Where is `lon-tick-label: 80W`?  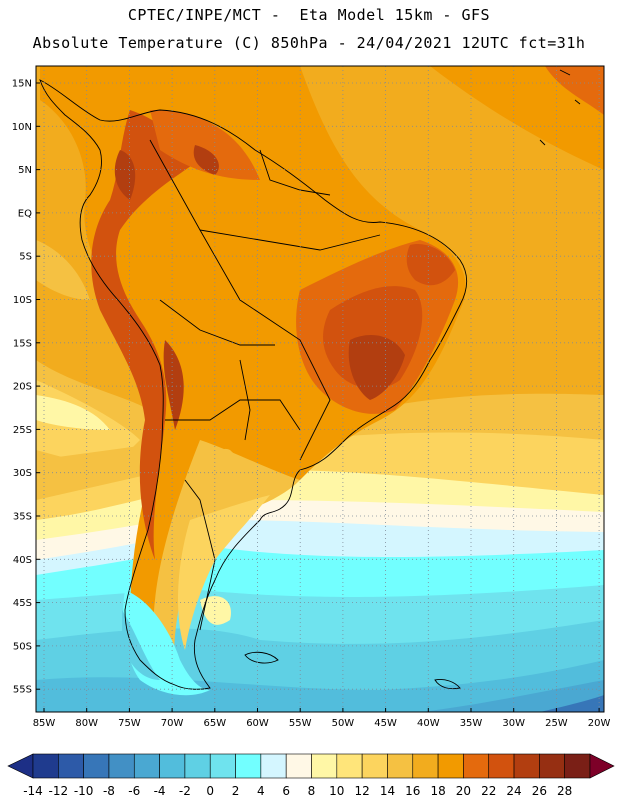 lon-tick-label: 80W is located at coordinates (86, 723).